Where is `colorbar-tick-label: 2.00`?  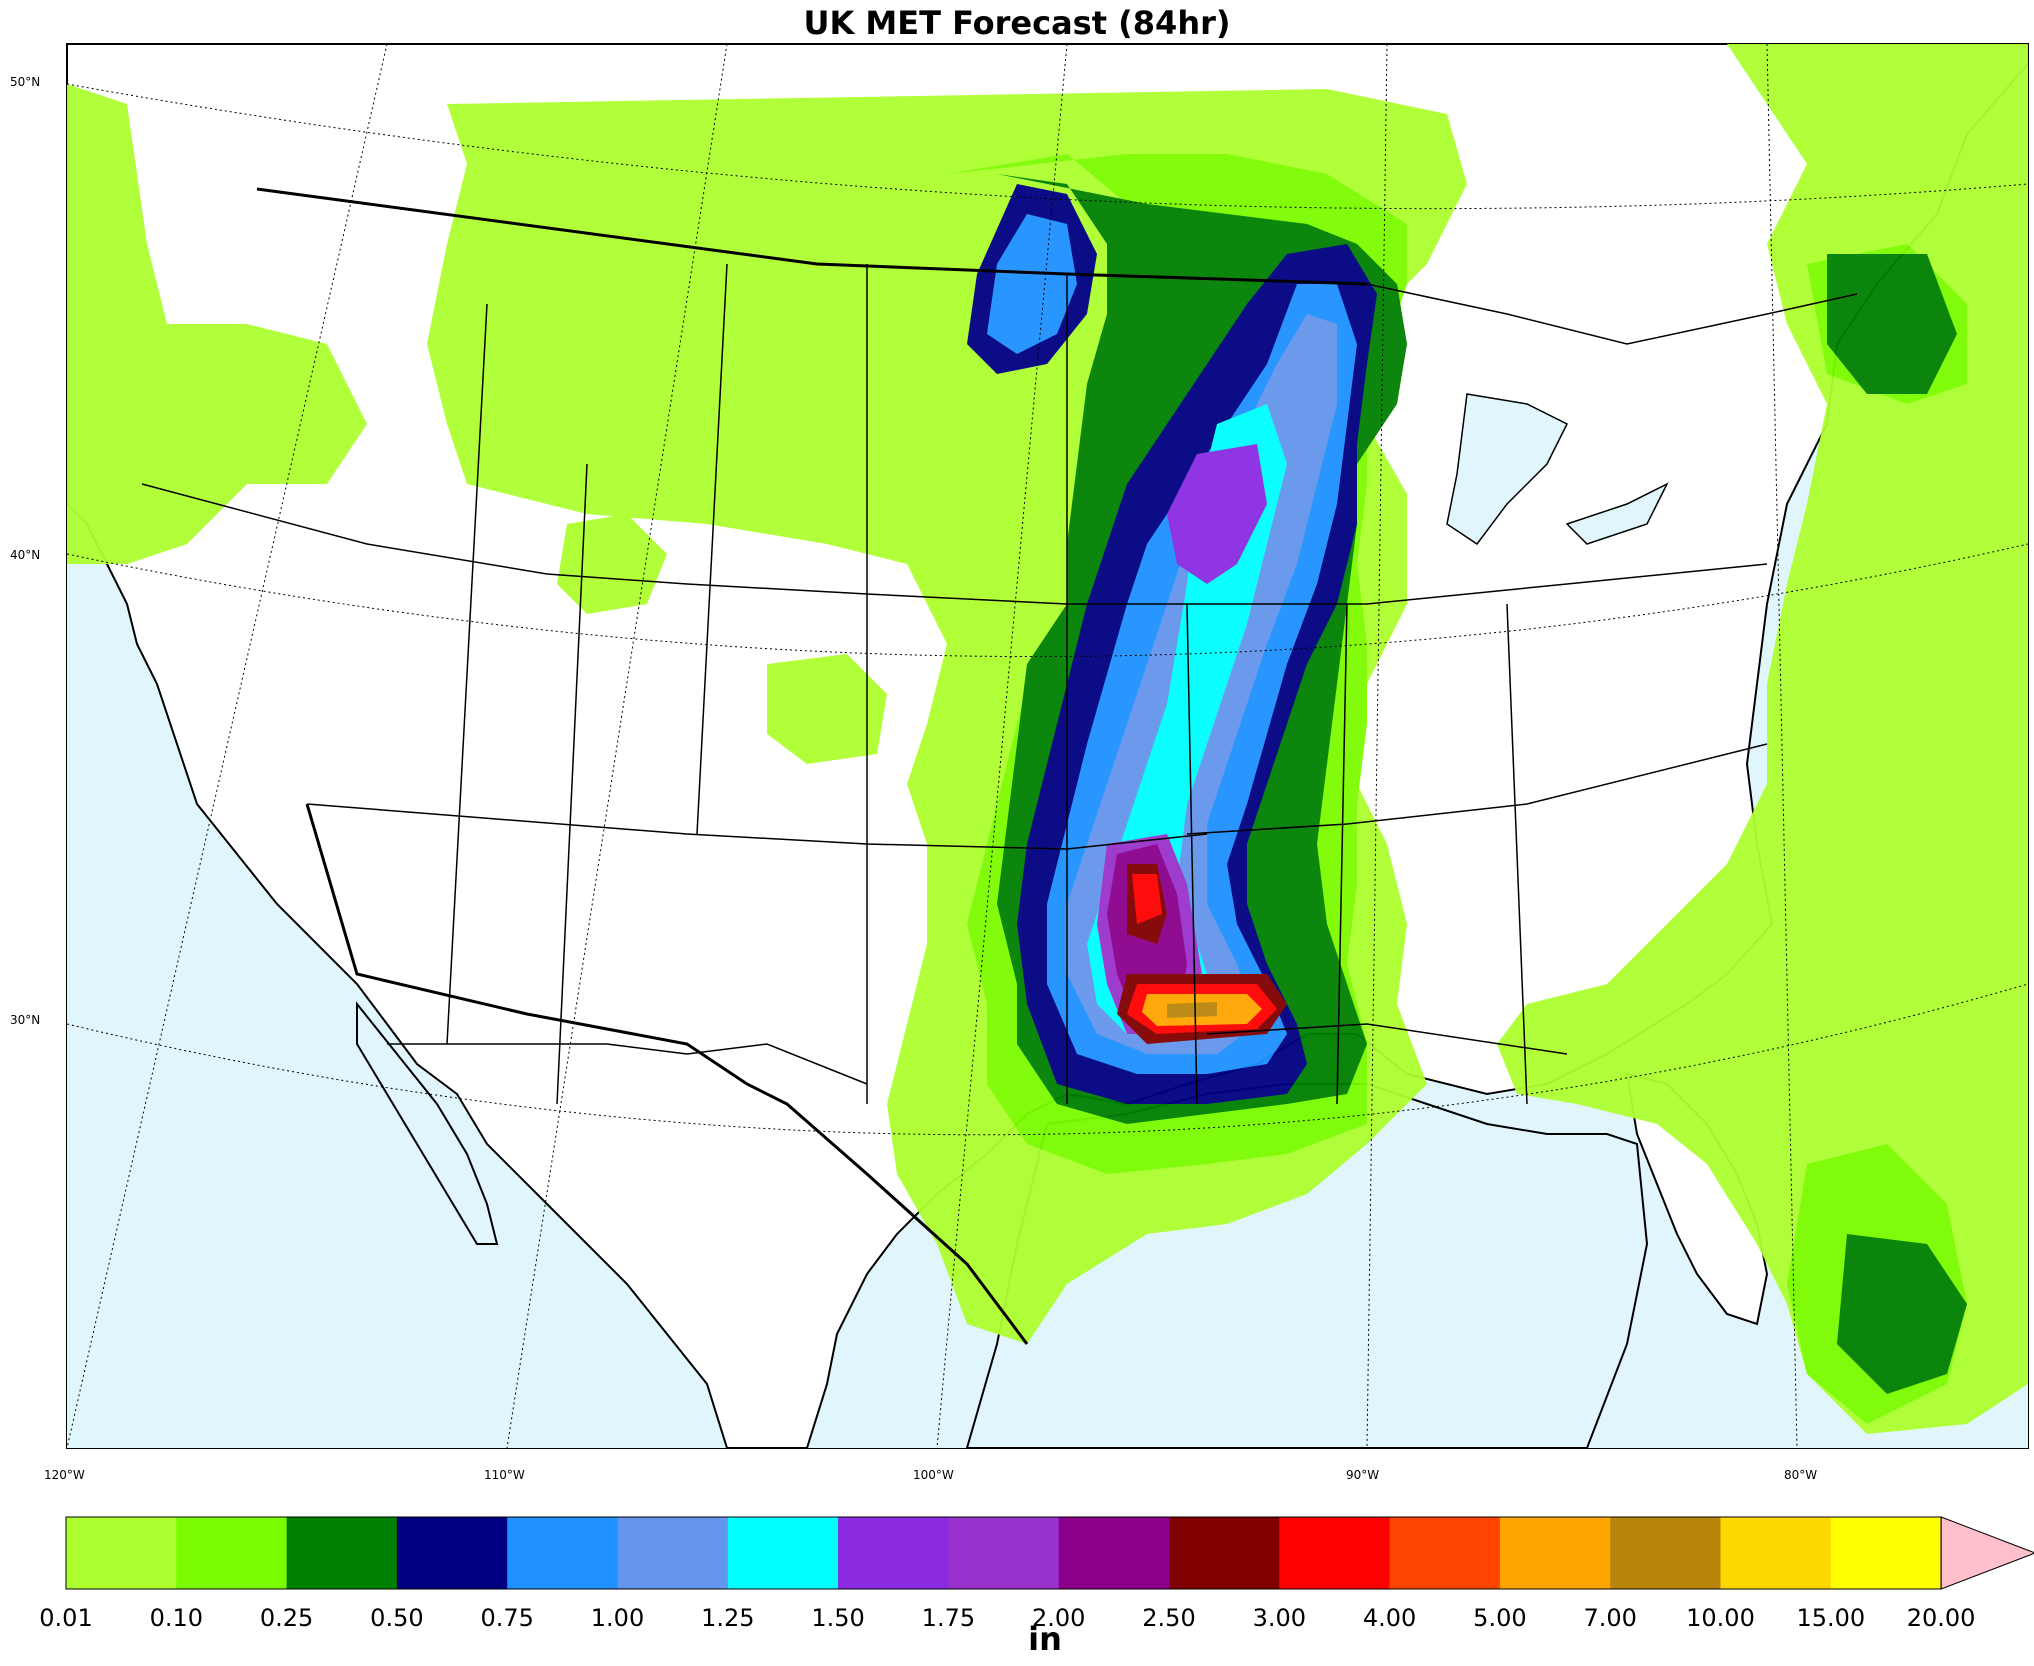 colorbar-tick-label: 2.00 is located at coordinates (1058, 1618).